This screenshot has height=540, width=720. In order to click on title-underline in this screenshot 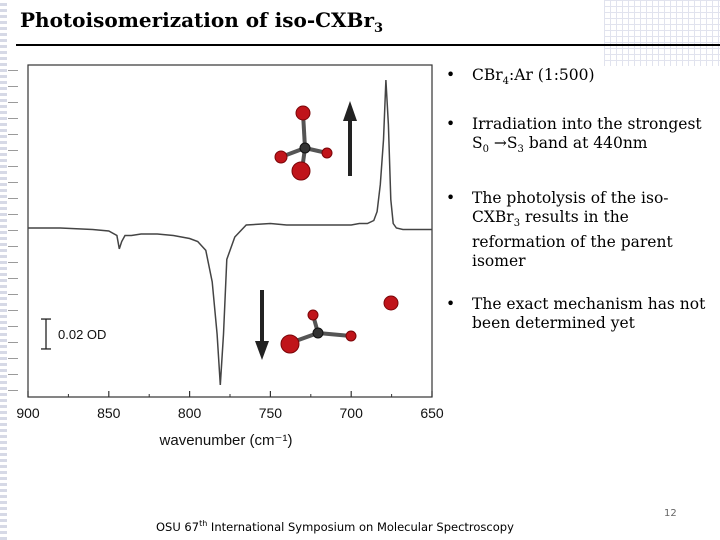, I will do `click(368, 45)`.